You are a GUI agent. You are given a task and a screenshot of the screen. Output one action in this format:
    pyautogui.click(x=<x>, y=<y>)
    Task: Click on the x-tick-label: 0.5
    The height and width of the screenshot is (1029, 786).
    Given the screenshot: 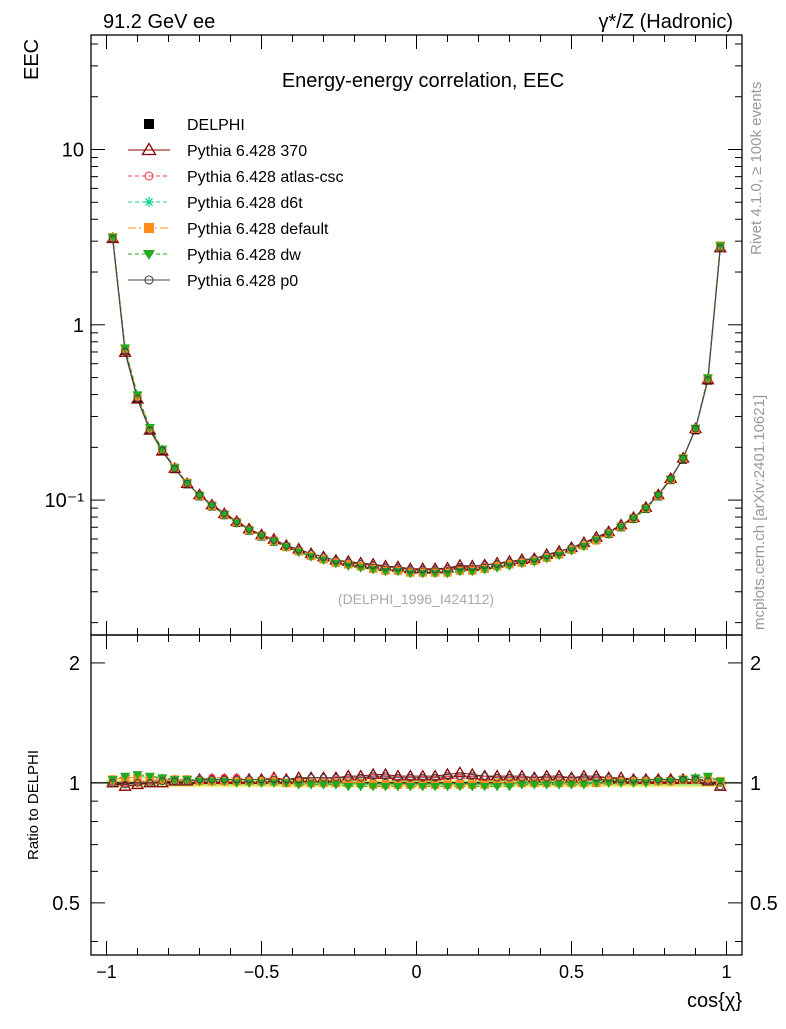 What is the action you would take?
    pyautogui.click(x=571, y=972)
    